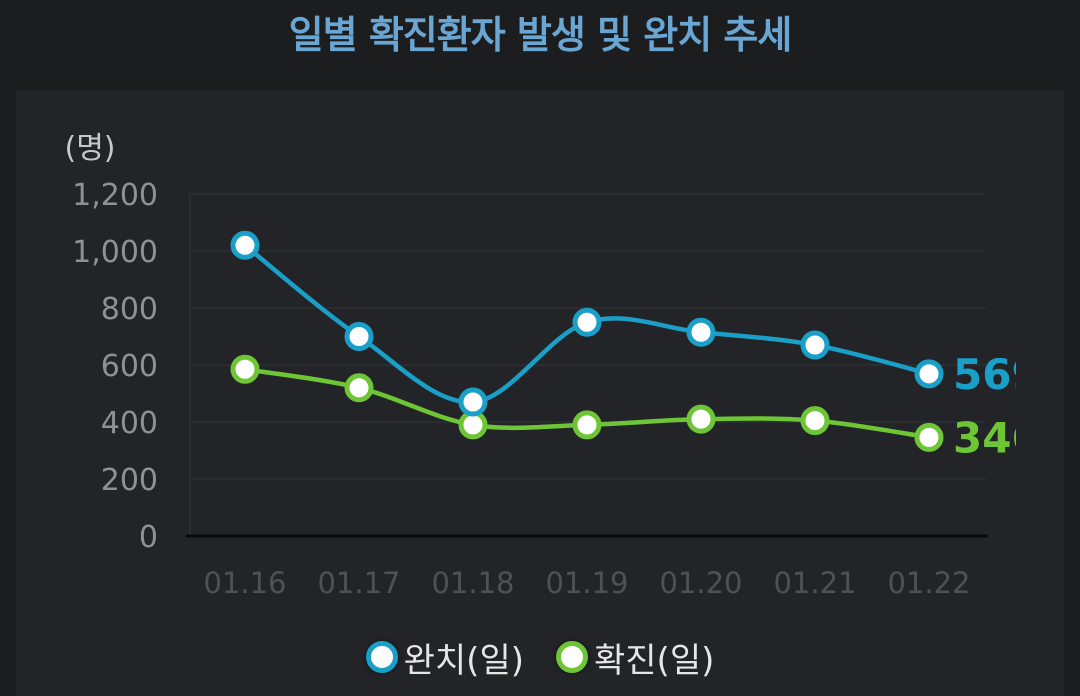 This screenshot has width=1080, height=696. I want to click on x-tick-label: 01.17, so click(358, 583).